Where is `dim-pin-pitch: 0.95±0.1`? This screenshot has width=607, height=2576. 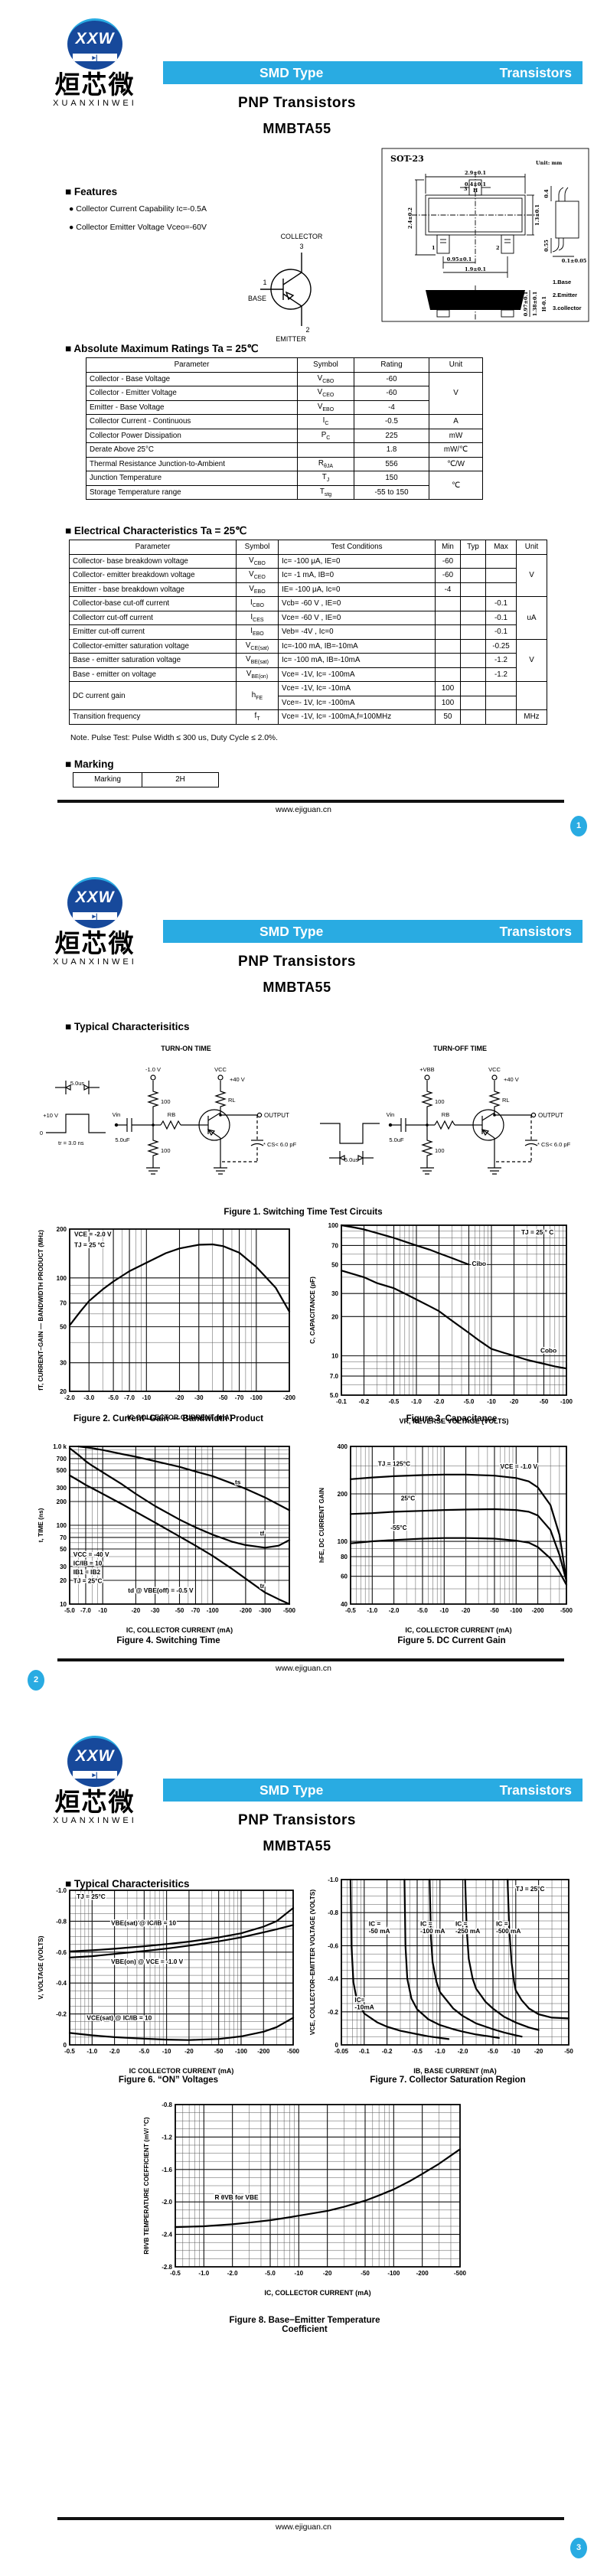
dim-pin-pitch: 0.95±0.1 is located at coordinates (460, 259).